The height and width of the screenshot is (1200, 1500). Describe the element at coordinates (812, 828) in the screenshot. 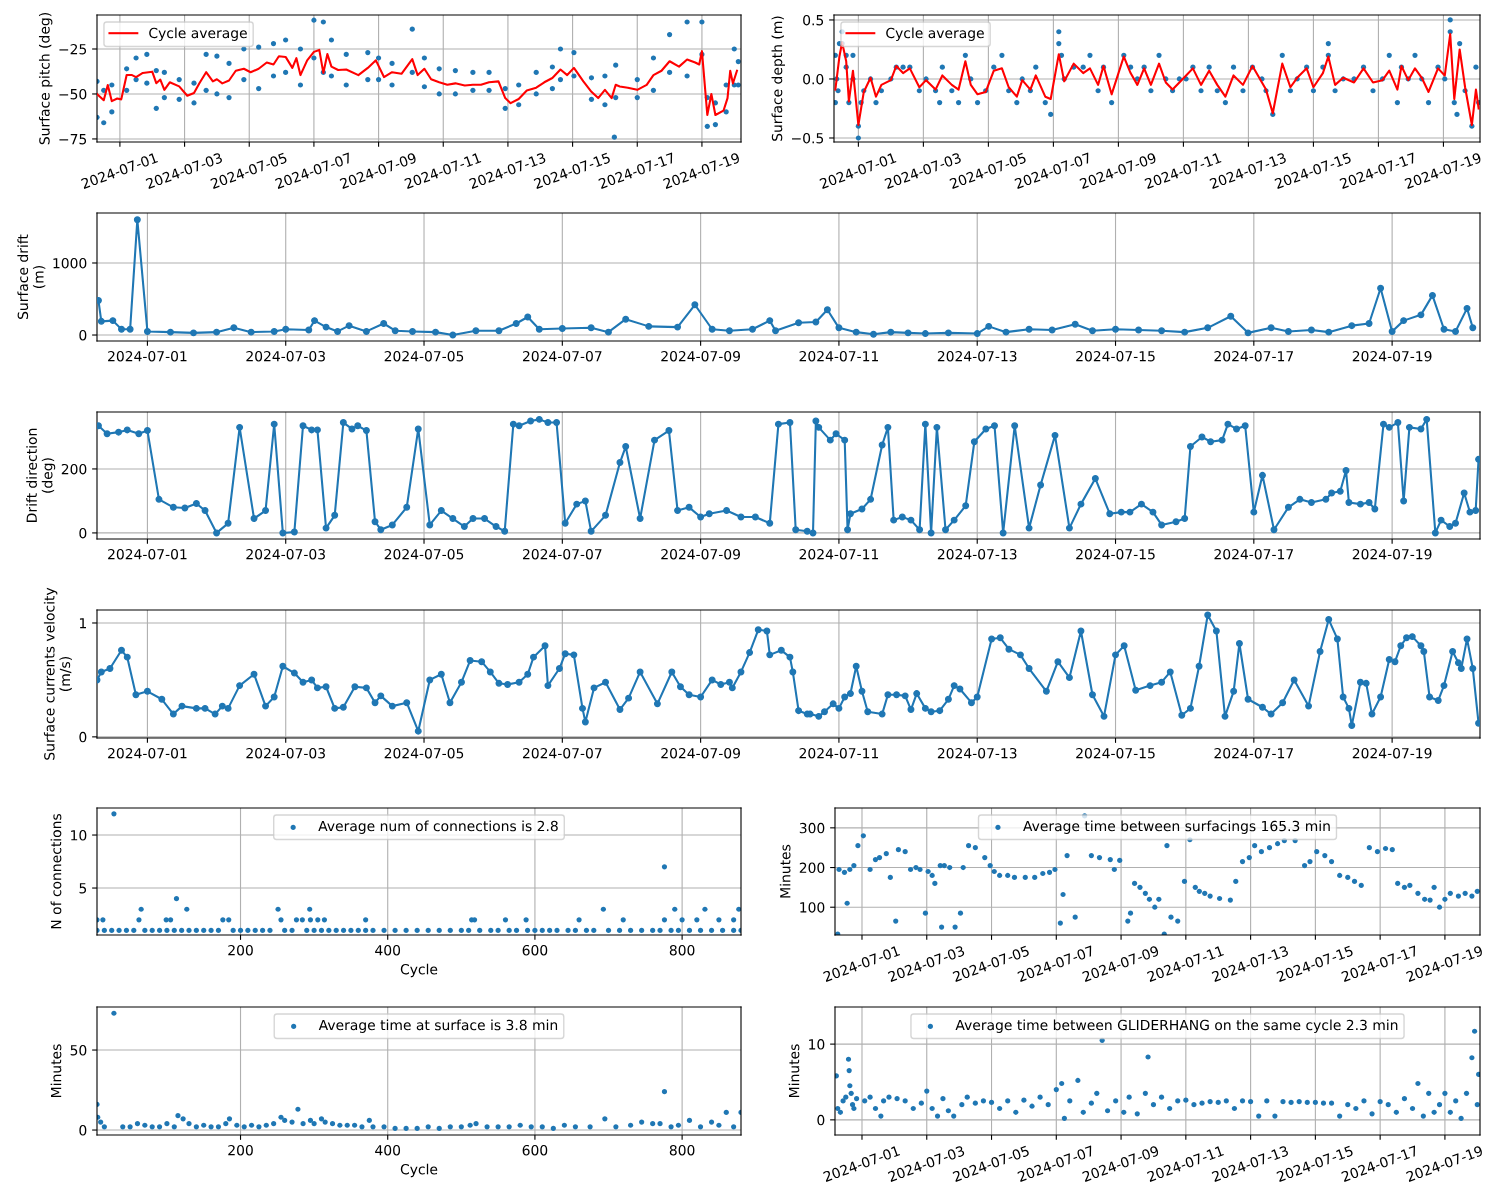

I see `y-tick-label: 300` at that location.